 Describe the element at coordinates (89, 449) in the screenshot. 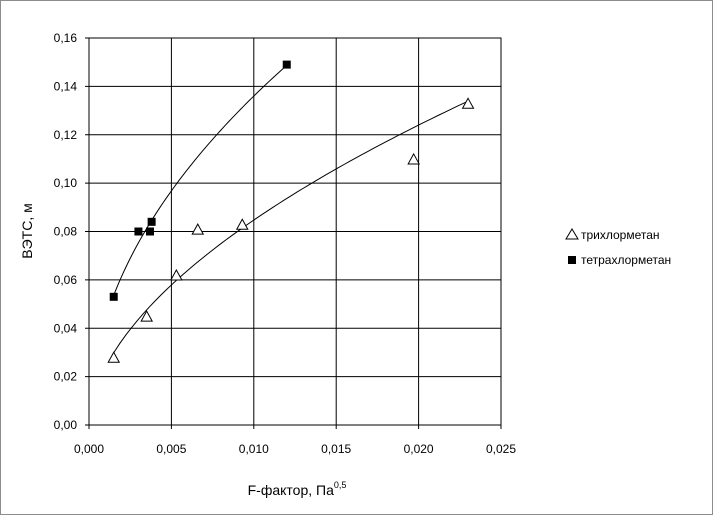

I see `x-tick-label: 0,000` at that location.